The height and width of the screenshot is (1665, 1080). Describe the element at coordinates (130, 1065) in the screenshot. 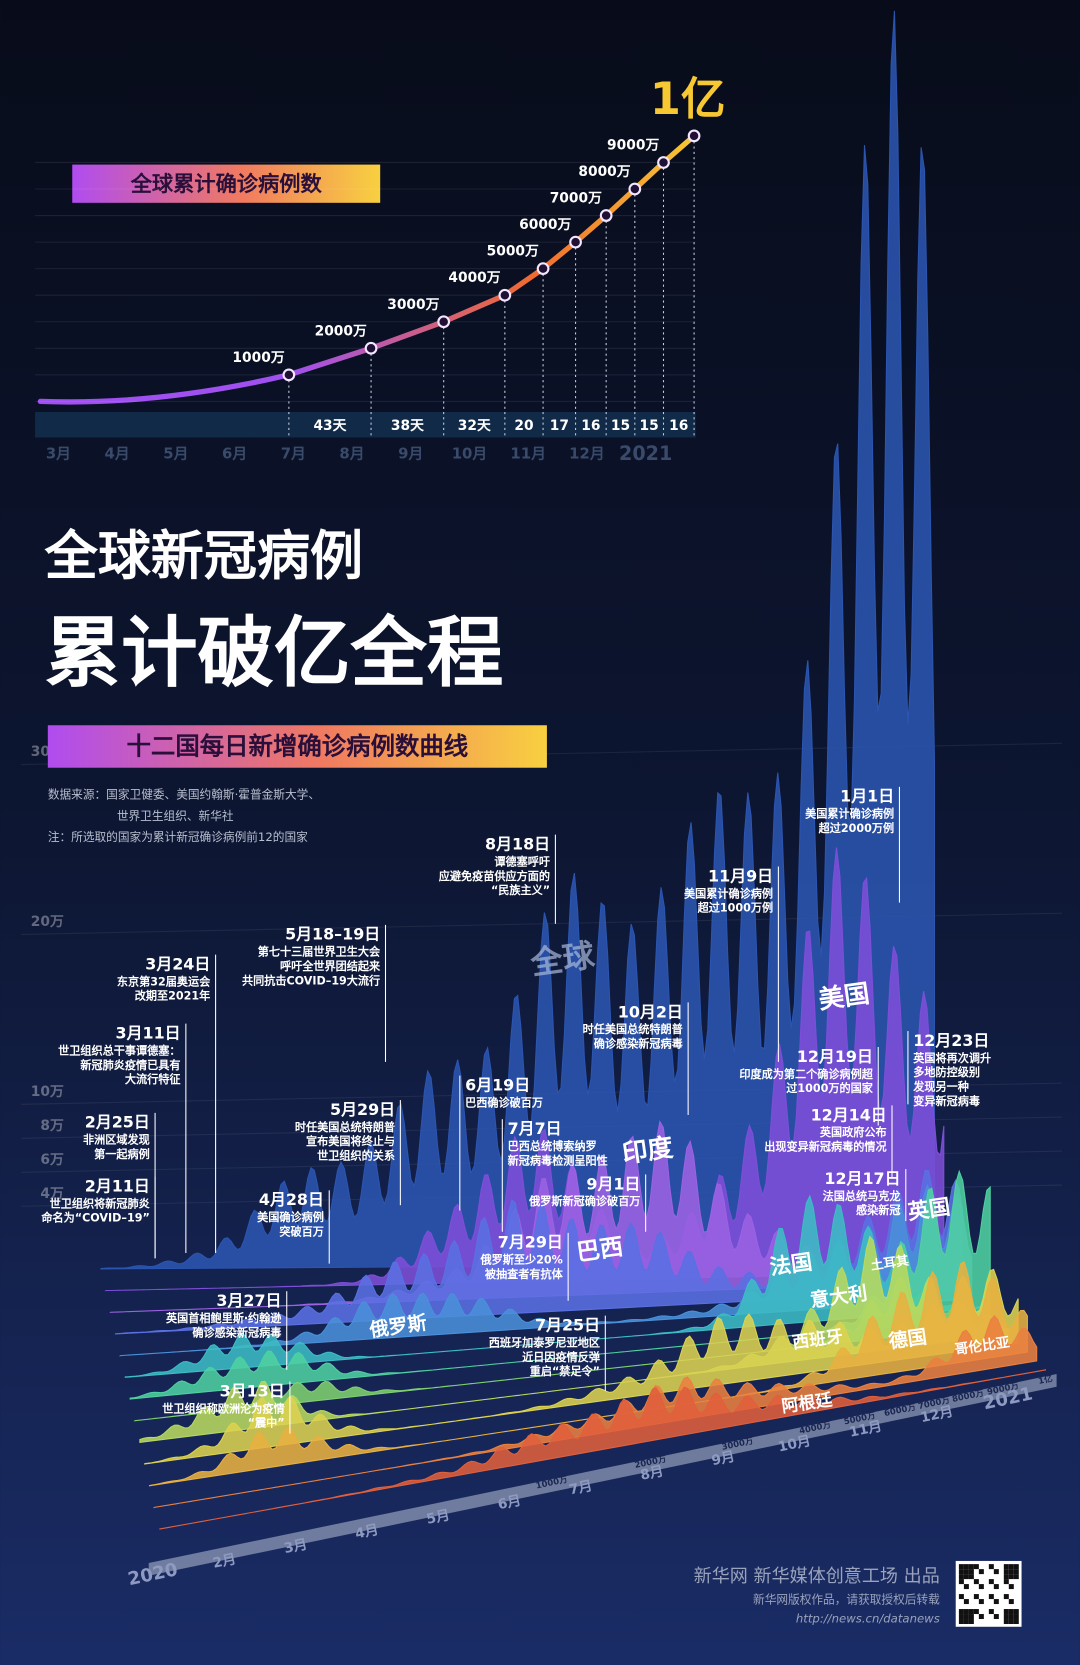

I see `annotation-text: 新冠肺炎疫情已具有` at that location.